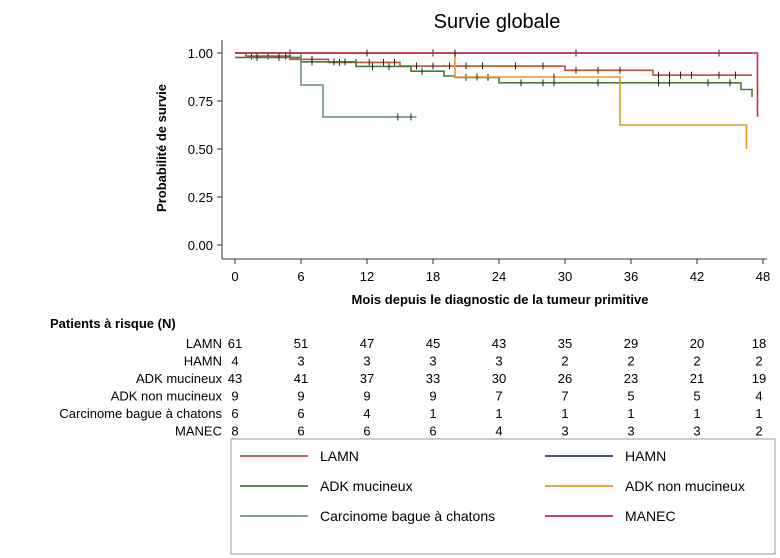 Image resolution: width=780 pixels, height=558 pixels. Describe the element at coordinates (499, 276) in the screenshot. I see `x-tick-label: 24` at that location.